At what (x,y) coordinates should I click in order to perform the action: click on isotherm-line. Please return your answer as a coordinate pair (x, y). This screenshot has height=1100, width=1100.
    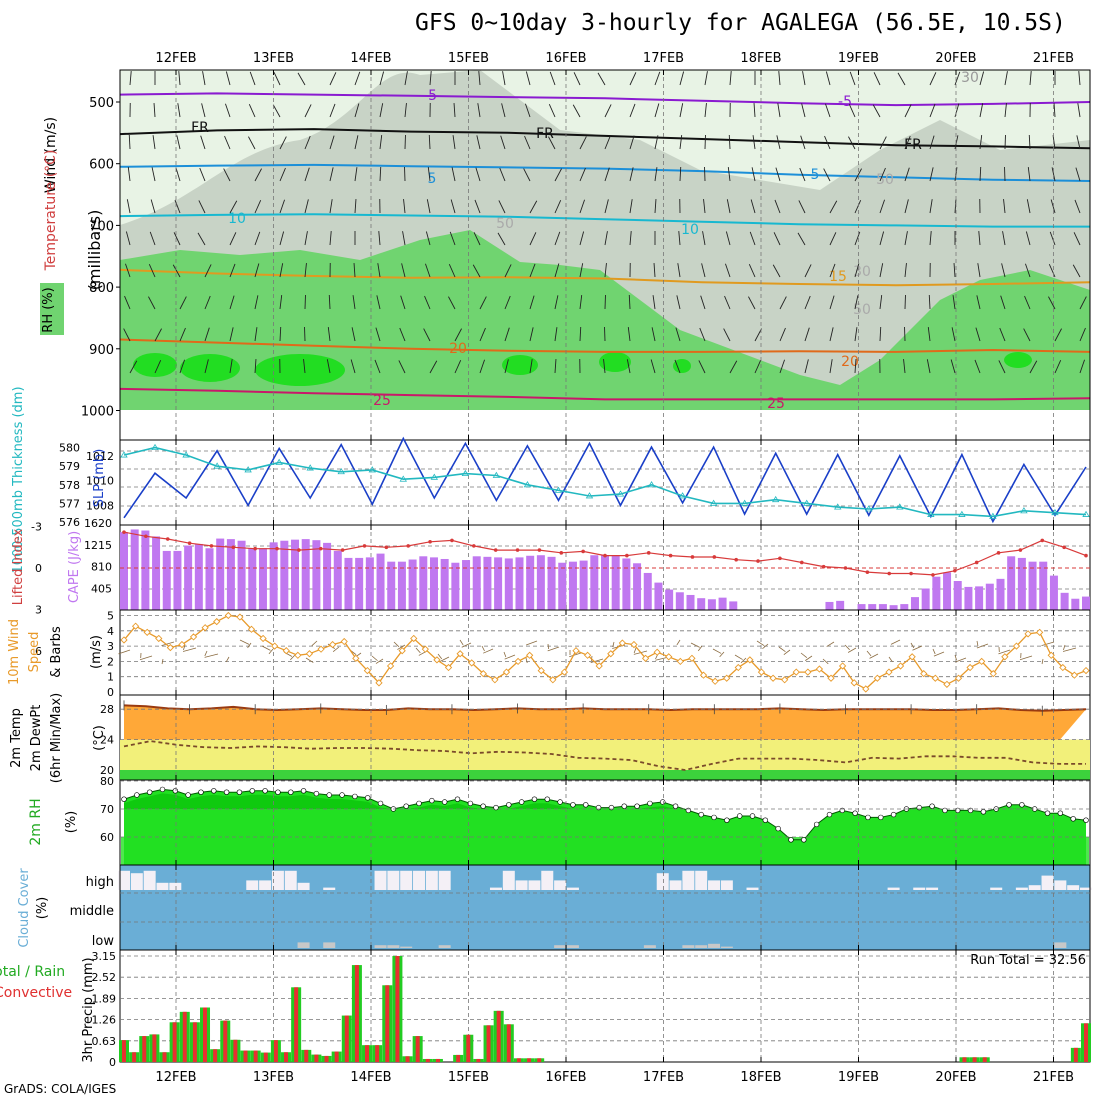
    Looking at the image, I should click on (605, 277).